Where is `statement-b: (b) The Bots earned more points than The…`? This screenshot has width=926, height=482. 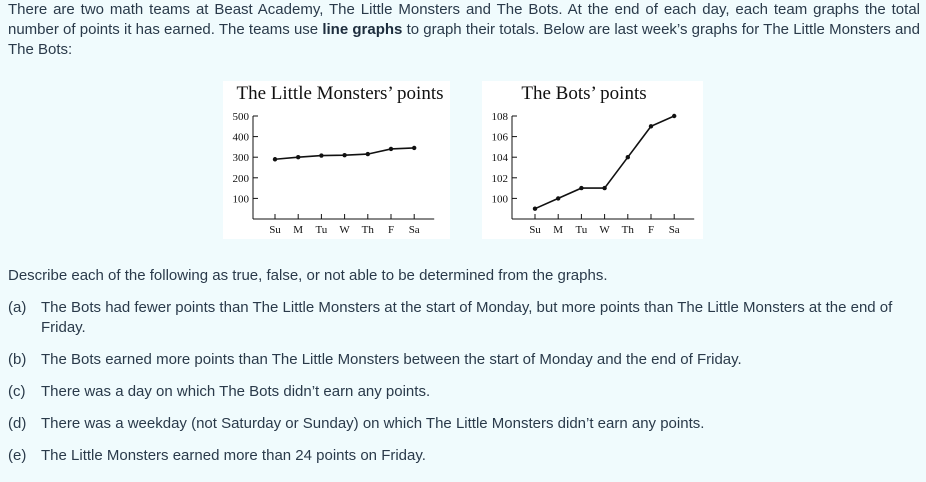
statement-b: (b) The Bots earned more points than The… is located at coordinates (464, 360).